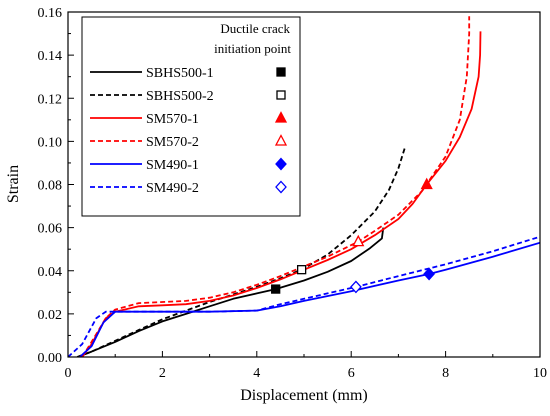 This screenshot has height=416, width=550. Describe the element at coordinates (180, 96) in the screenshot. I see `legend-label-sbhs500-2: SBHS500-2` at that location.